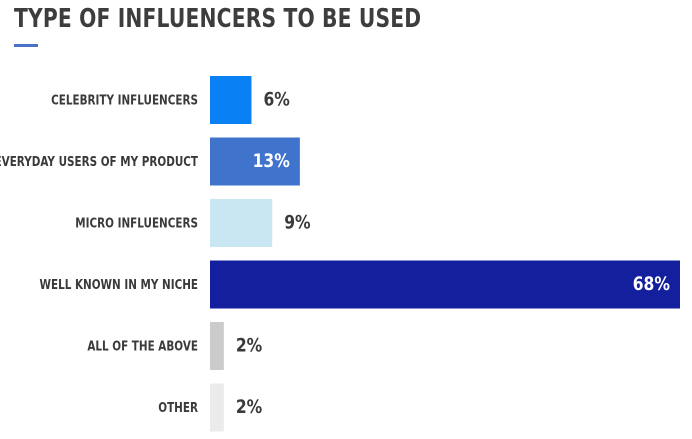 This screenshot has width=692, height=439. I want to click on value-label-2: 9%, so click(297, 223).